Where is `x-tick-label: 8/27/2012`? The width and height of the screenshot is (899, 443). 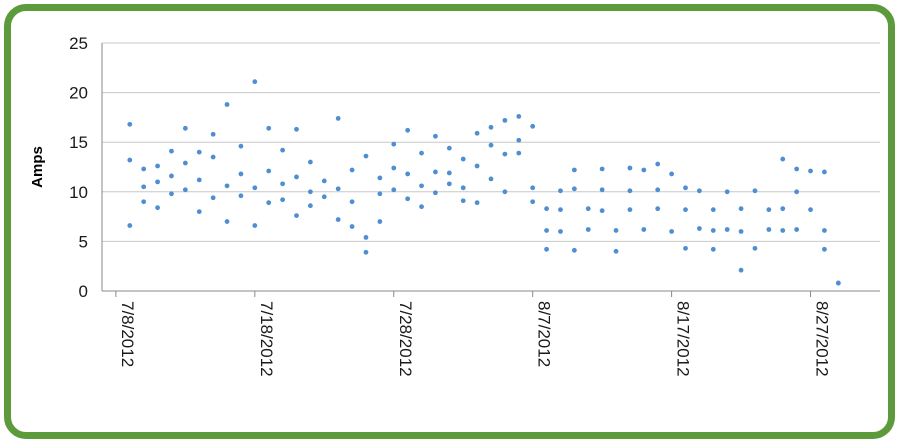
x-tick-label: 8/27/2012 is located at coordinates (822, 339).